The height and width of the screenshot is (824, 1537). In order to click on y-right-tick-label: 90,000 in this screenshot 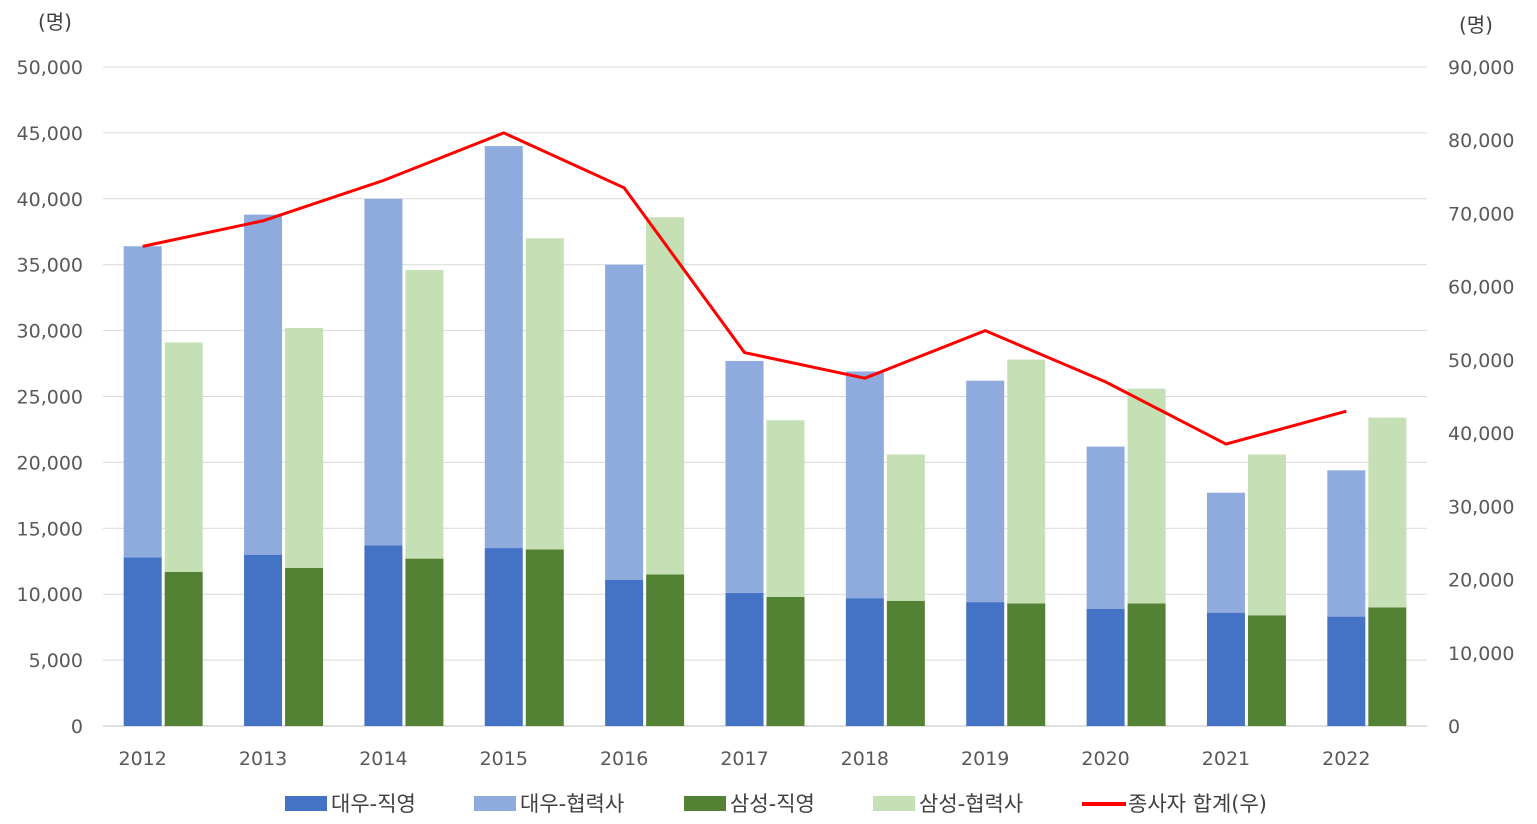, I will do `click(1481, 68)`.